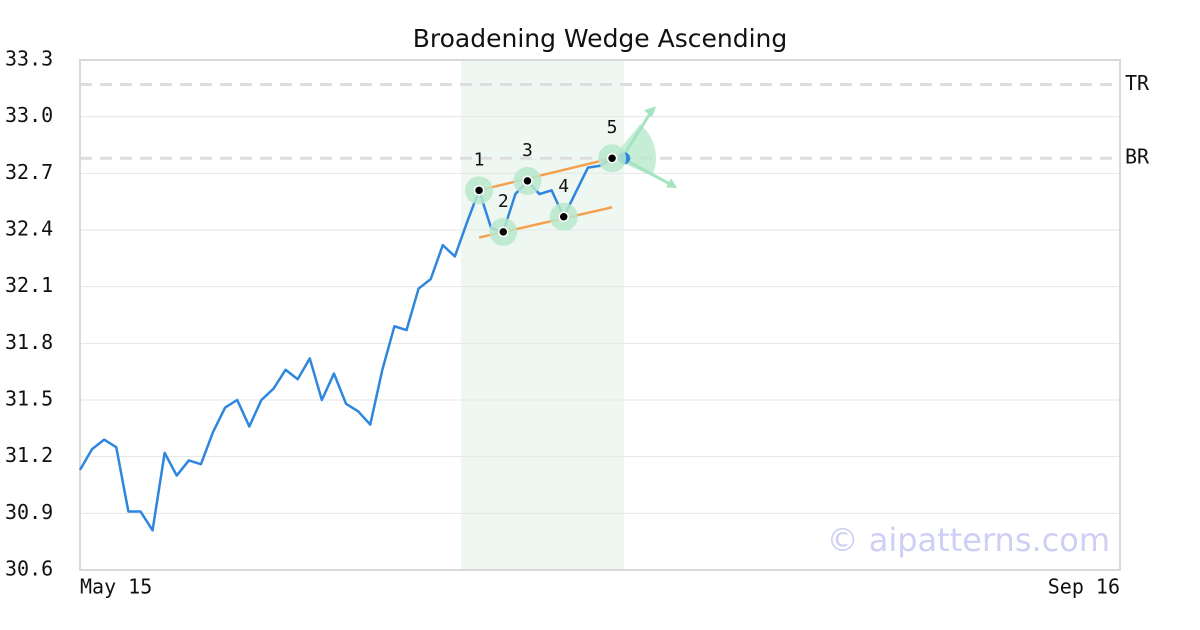  I want to click on y-tick-label: 32.7, so click(29, 172).